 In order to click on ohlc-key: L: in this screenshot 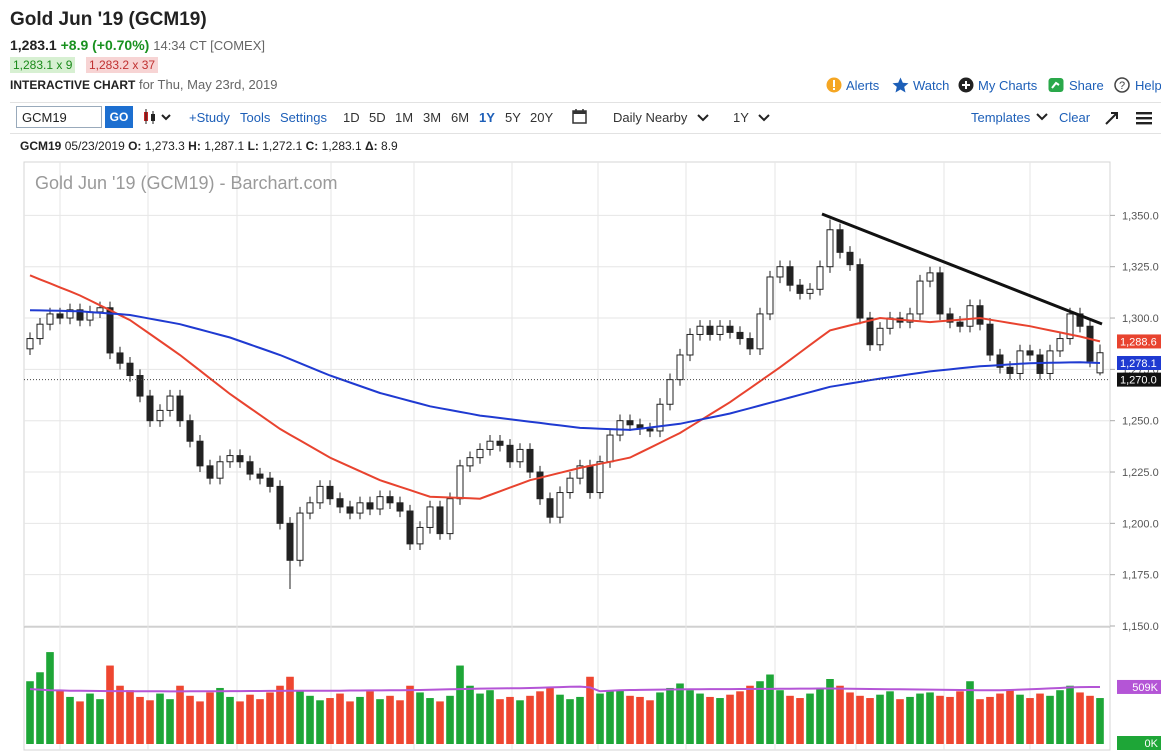, I will do `click(253, 146)`.